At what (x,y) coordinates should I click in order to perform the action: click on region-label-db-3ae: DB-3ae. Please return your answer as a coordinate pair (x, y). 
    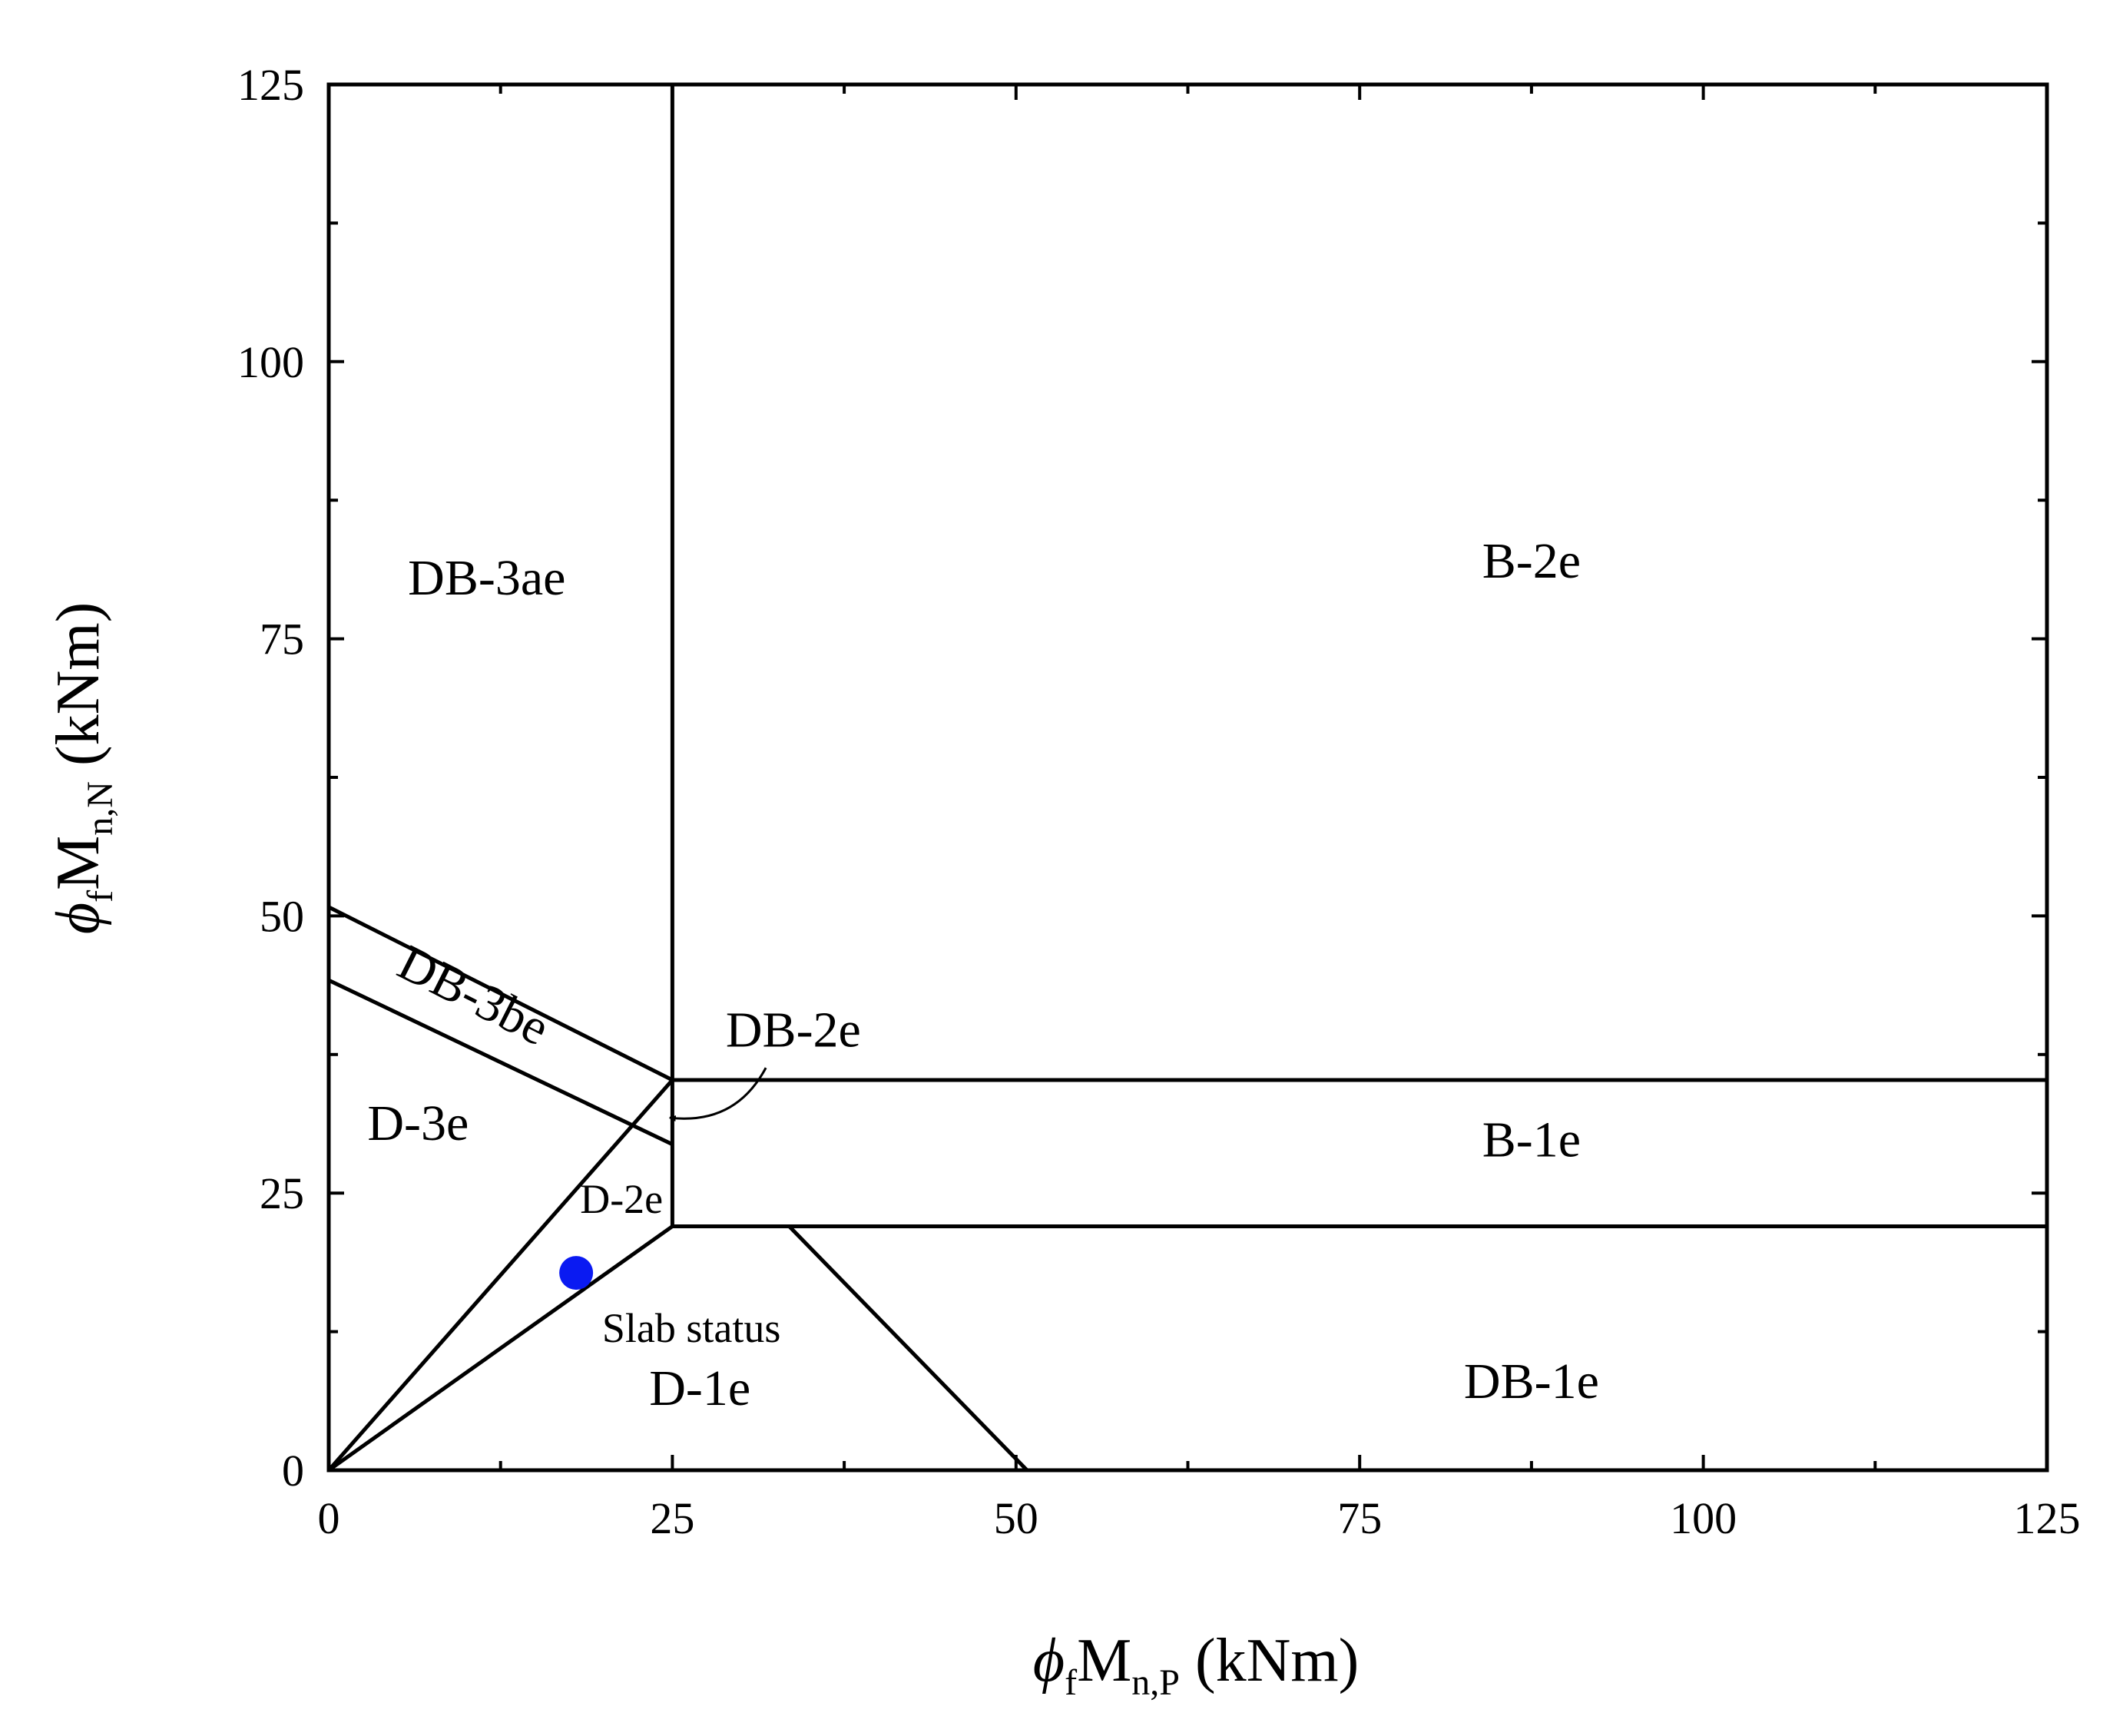
    Looking at the image, I should click on (486, 578).